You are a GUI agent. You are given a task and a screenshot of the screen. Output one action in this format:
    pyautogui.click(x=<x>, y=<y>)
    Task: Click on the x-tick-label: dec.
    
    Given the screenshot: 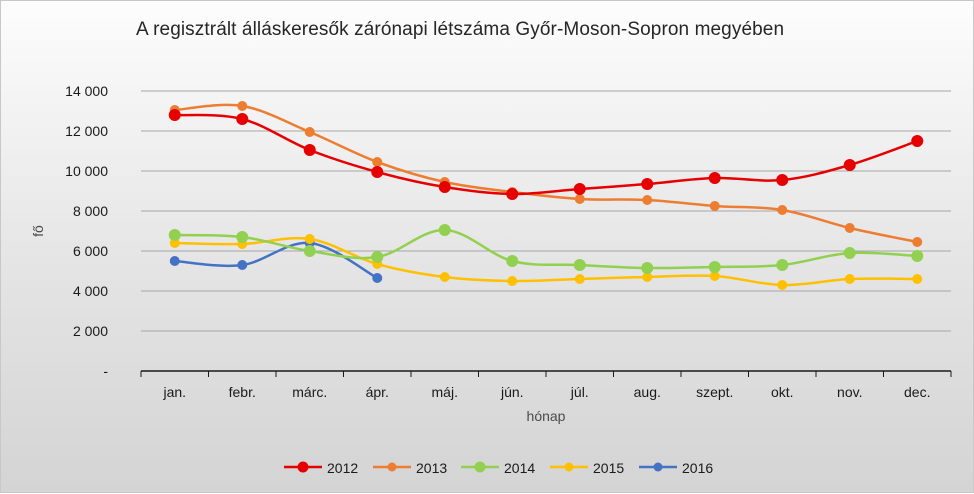 What is the action you would take?
    pyautogui.click(x=917, y=392)
    